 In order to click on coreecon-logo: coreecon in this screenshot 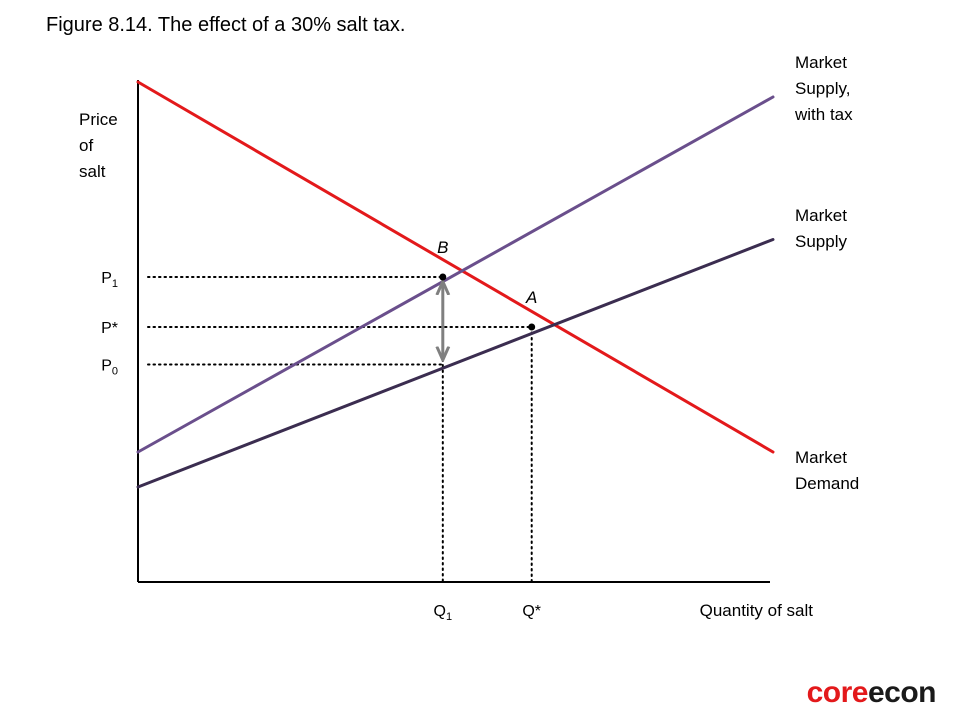, I will do `click(871, 693)`.